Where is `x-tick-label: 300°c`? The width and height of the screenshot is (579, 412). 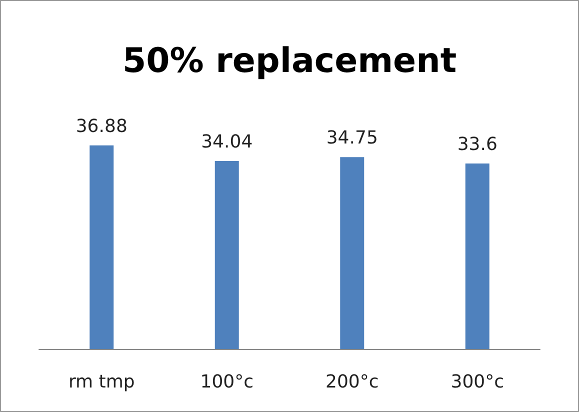
x-tick-label: 300°c is located at coordinates (477, 382).